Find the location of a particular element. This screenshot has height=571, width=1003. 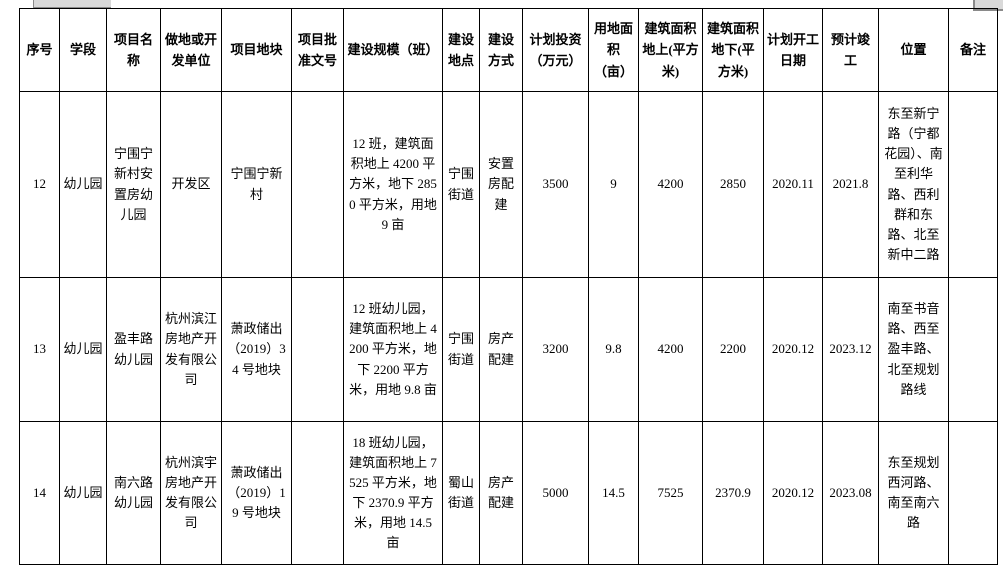

cell-developer: 杭州滨宇房地产开发有限公司 is located at coordinates (191, 493).